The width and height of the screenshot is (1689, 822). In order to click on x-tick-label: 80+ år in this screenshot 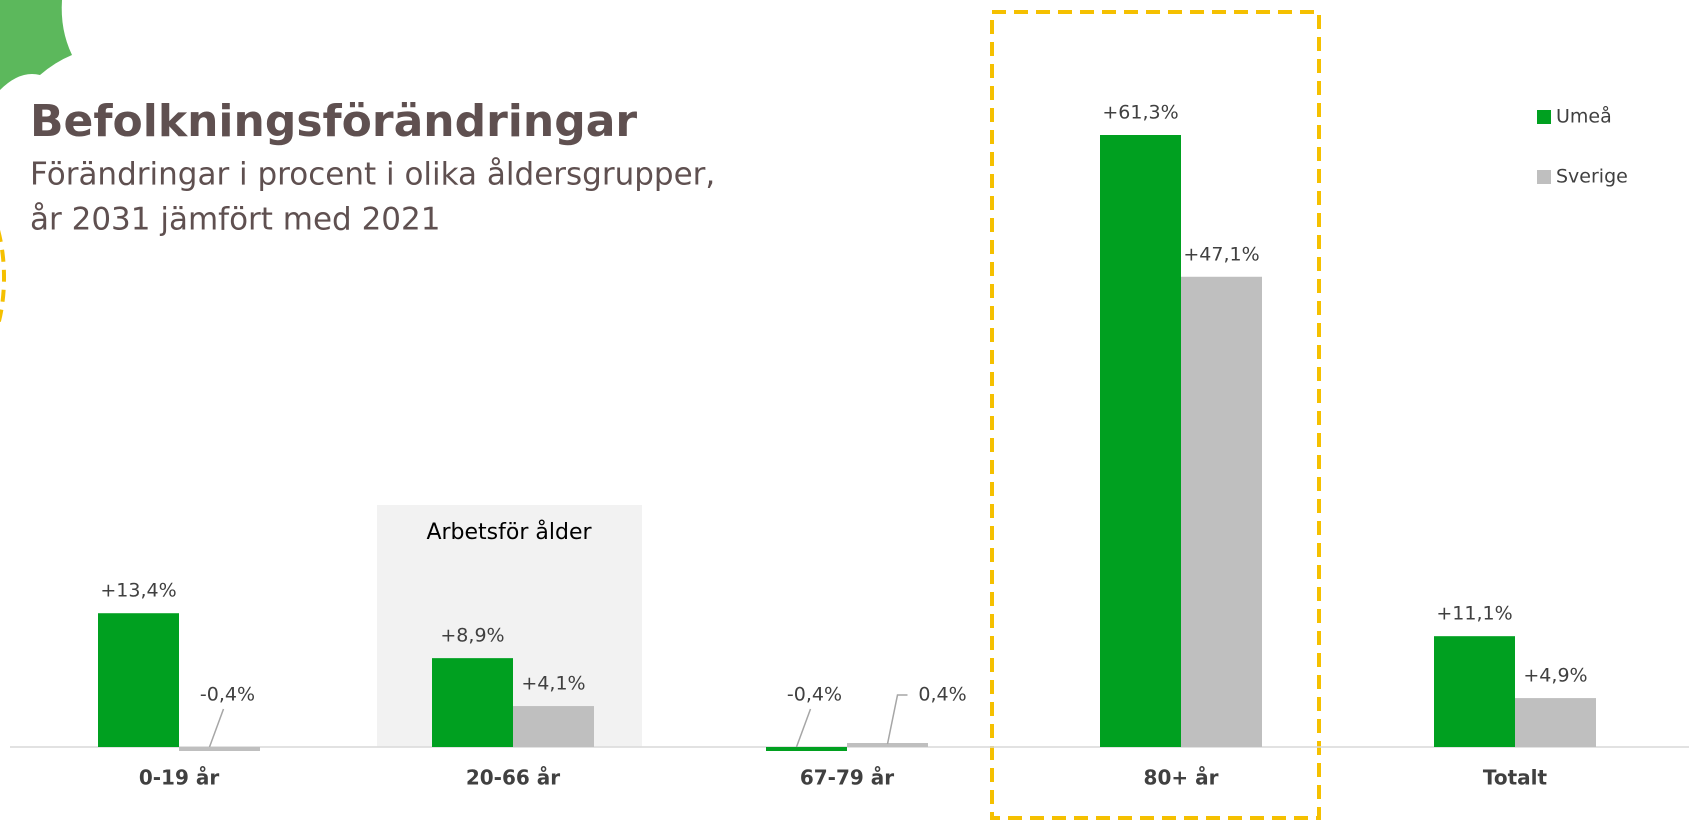, I will do `click(1181, 778)`.